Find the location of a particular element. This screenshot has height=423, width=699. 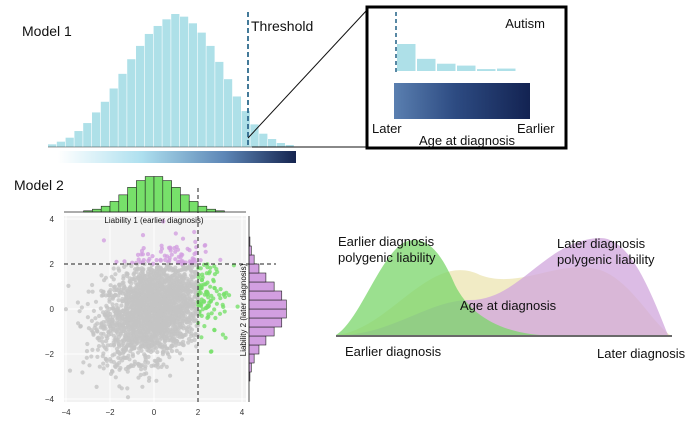

model1-label: Model 1 is located at coordinates (47, 31).